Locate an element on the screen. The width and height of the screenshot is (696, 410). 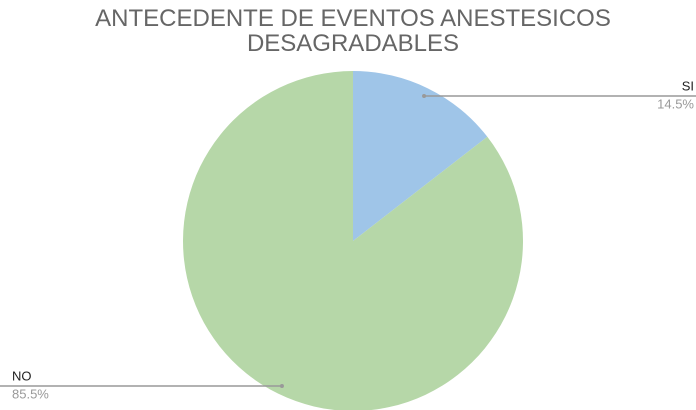
pie-slice is located at coordinates (420, 156).